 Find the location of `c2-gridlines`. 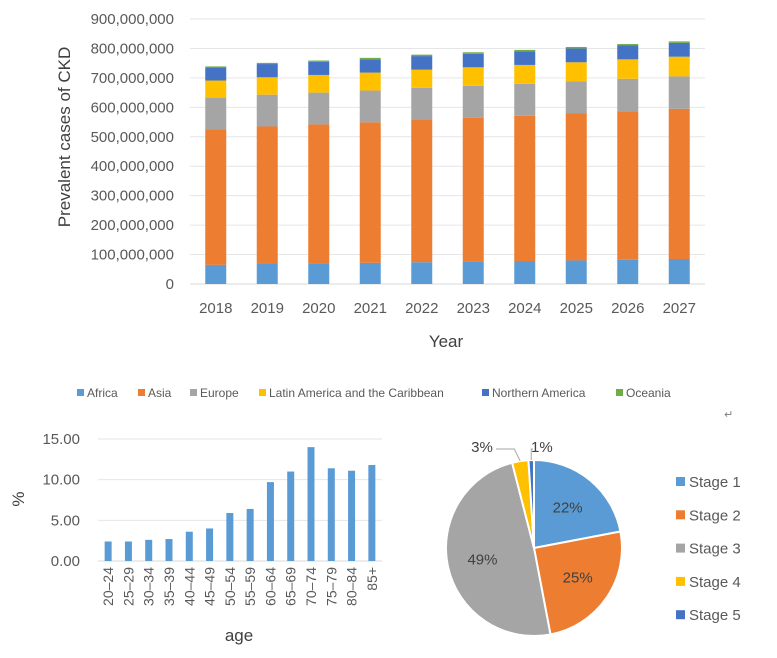

c2-gridlines is located at coordinates (240, 500).